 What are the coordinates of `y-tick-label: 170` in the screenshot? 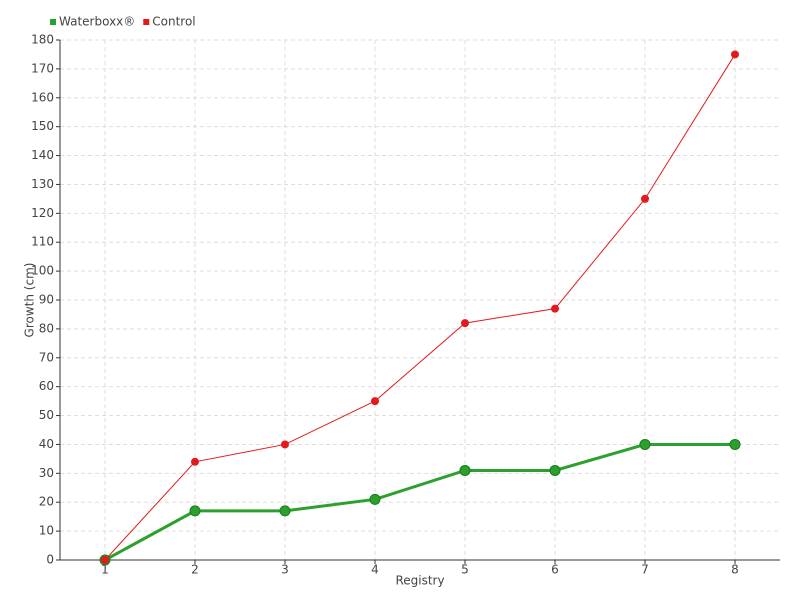 It's located at (42, 68).